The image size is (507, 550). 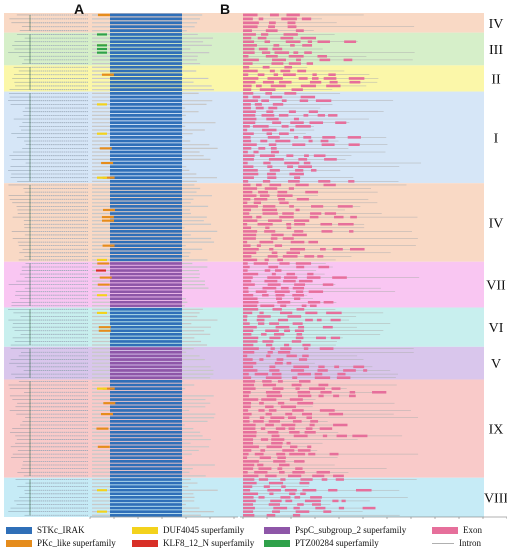 I want to click on pkc-like-domain, so click(x=105, y=148).